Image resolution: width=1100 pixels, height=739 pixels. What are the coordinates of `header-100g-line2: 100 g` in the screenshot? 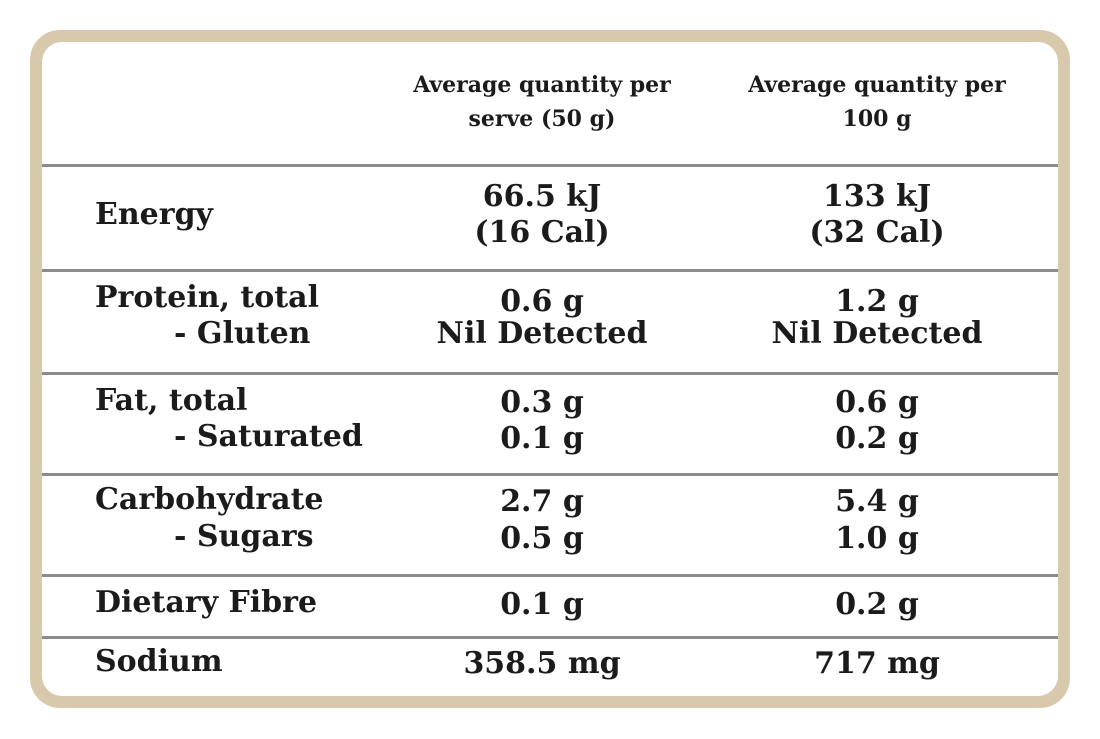 It's located at (877, 119).